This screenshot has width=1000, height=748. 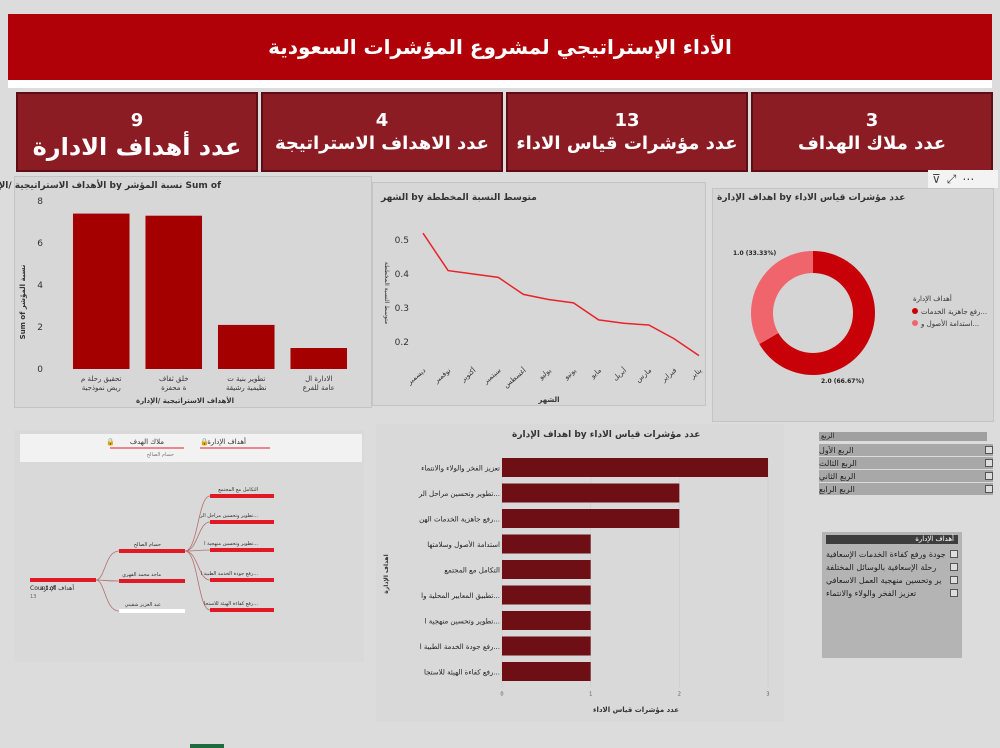 What do you see at coordinates (936, 179) in the screenshot?
I see `filter-icon: ⊽` at bounding box center [936, 179].